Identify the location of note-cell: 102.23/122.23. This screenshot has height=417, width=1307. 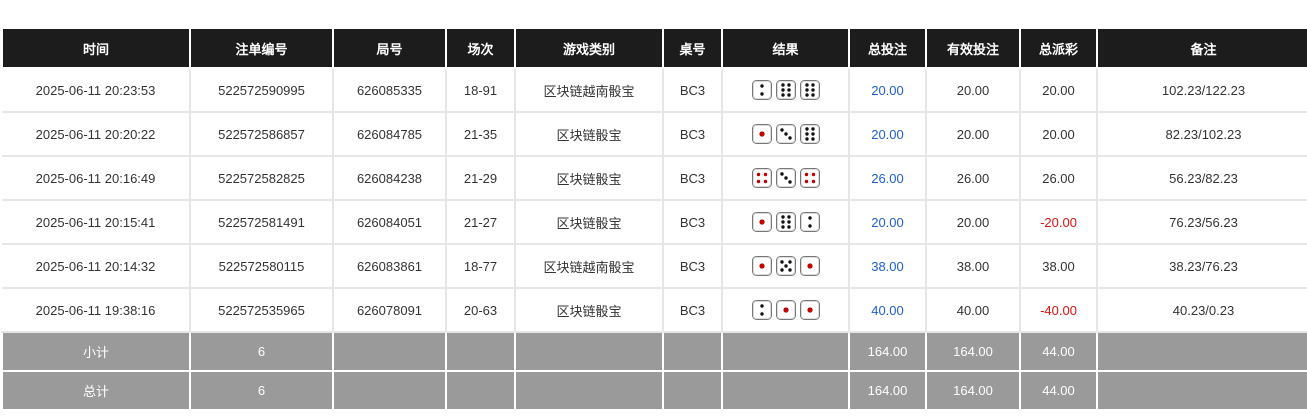
(1202, 90).